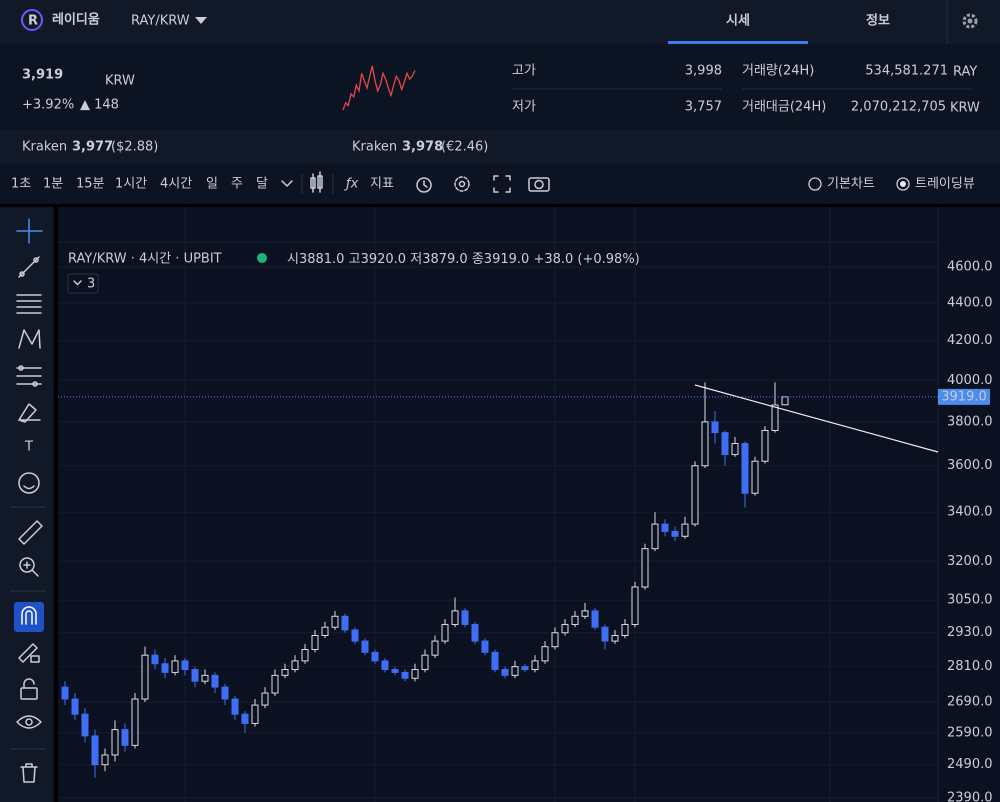 The image size is (1000, 802). I want to click on tab-underline, so click(738, 42).